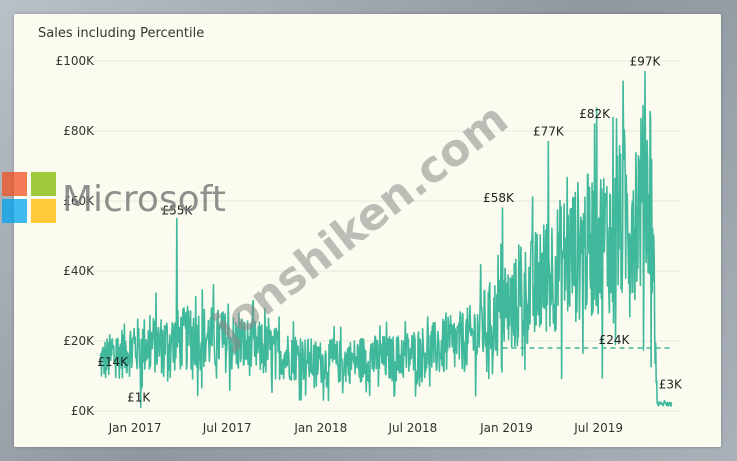 This screenshot has height=461, width=737. What do you see at coordinates (646, 62) in the screenshot?
I see `data-label: £97K` at bounding box center [646, 62].